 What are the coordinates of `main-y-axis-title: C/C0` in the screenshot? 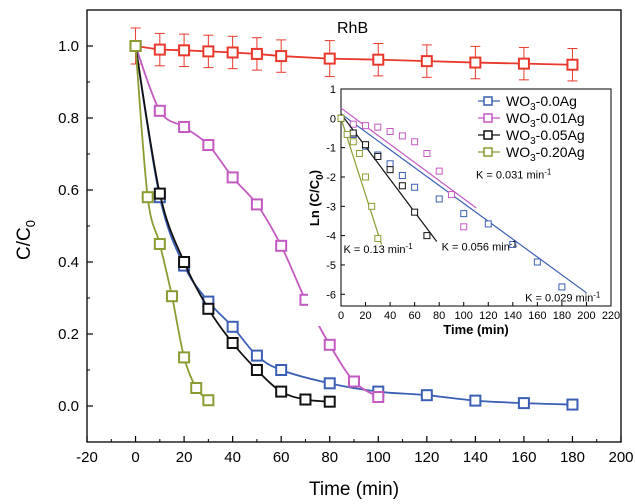 It's located at (26, 240).